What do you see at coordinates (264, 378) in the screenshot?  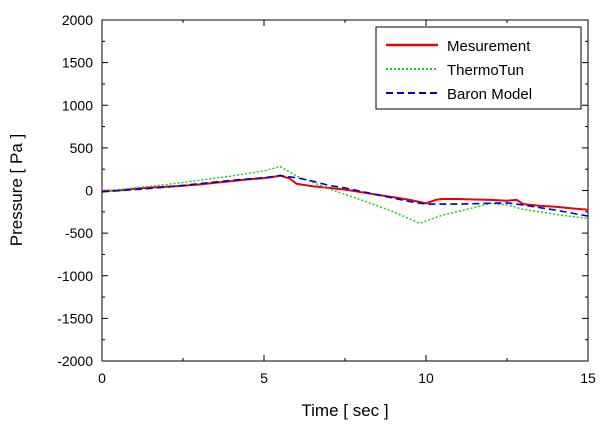 I see `x-tick-label: 5` at bounding box center [264, 378].